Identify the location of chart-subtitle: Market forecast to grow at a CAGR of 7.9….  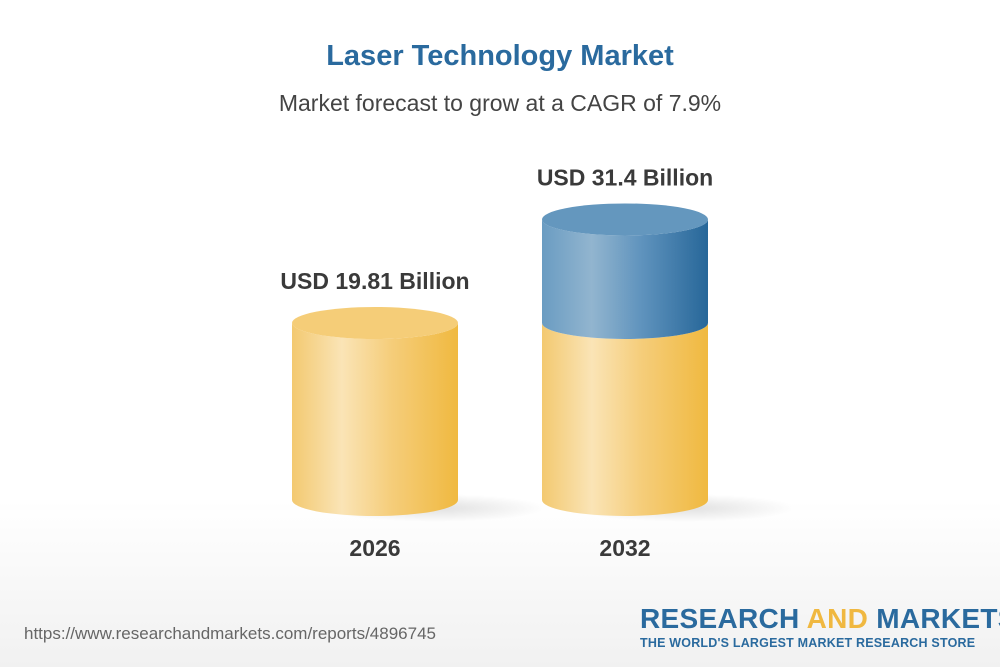
(500, 103).